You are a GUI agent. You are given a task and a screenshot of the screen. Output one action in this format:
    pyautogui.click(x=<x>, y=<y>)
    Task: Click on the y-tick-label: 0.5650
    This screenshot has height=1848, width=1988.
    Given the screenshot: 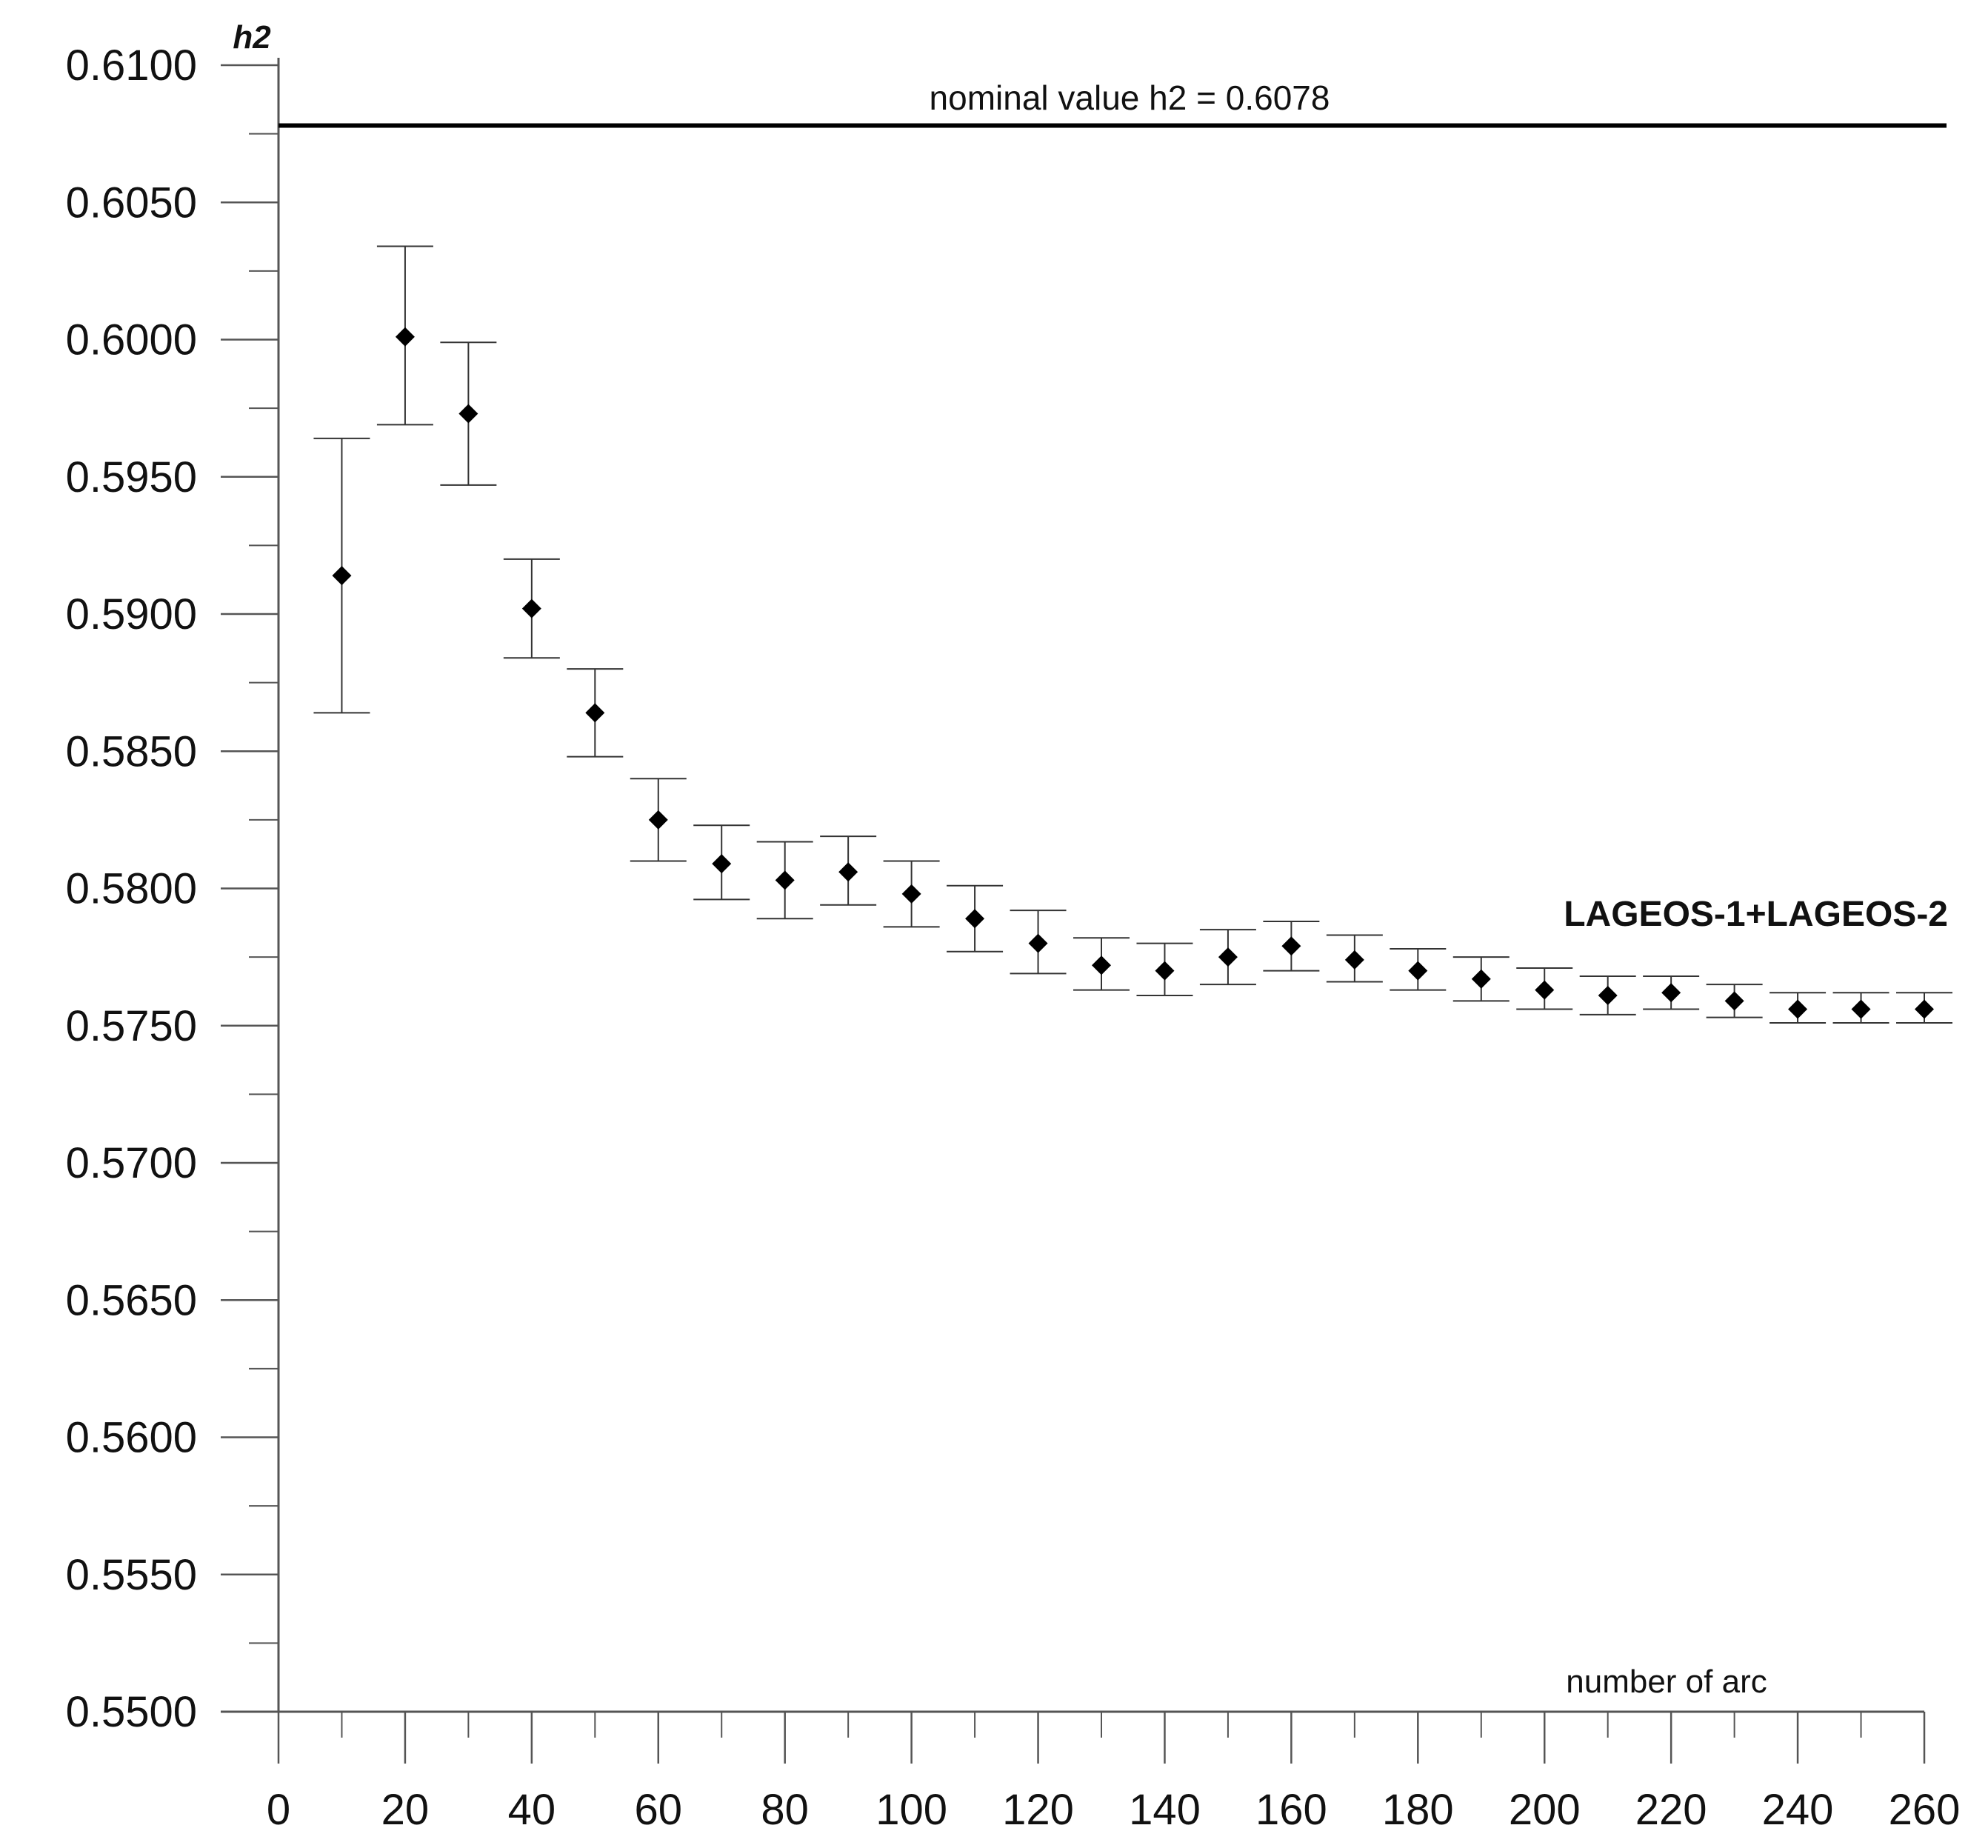 What is the action you would take?
    pyautogui.click(x=131, y=1300)
    